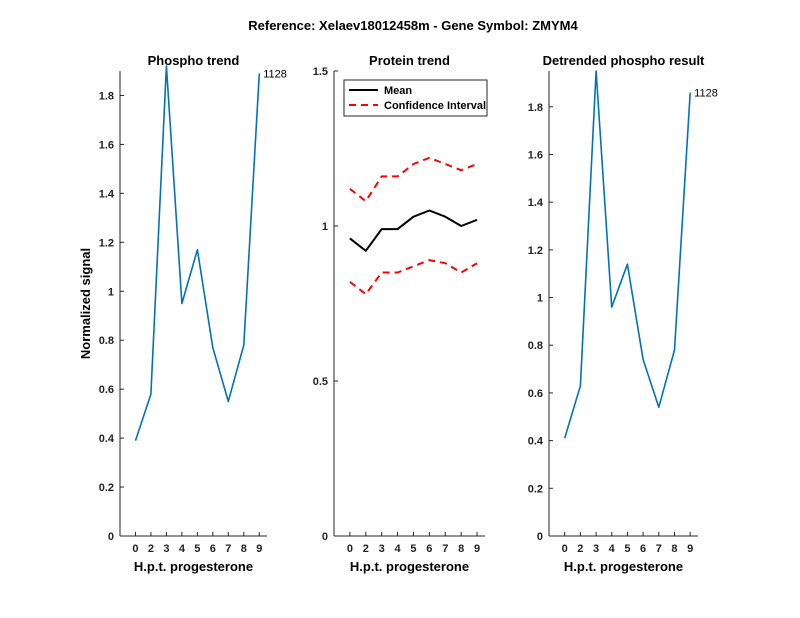 This screenshot has width=800, height=618. I want to click on detrended-x-tick-label: 6, so click(643, 549).